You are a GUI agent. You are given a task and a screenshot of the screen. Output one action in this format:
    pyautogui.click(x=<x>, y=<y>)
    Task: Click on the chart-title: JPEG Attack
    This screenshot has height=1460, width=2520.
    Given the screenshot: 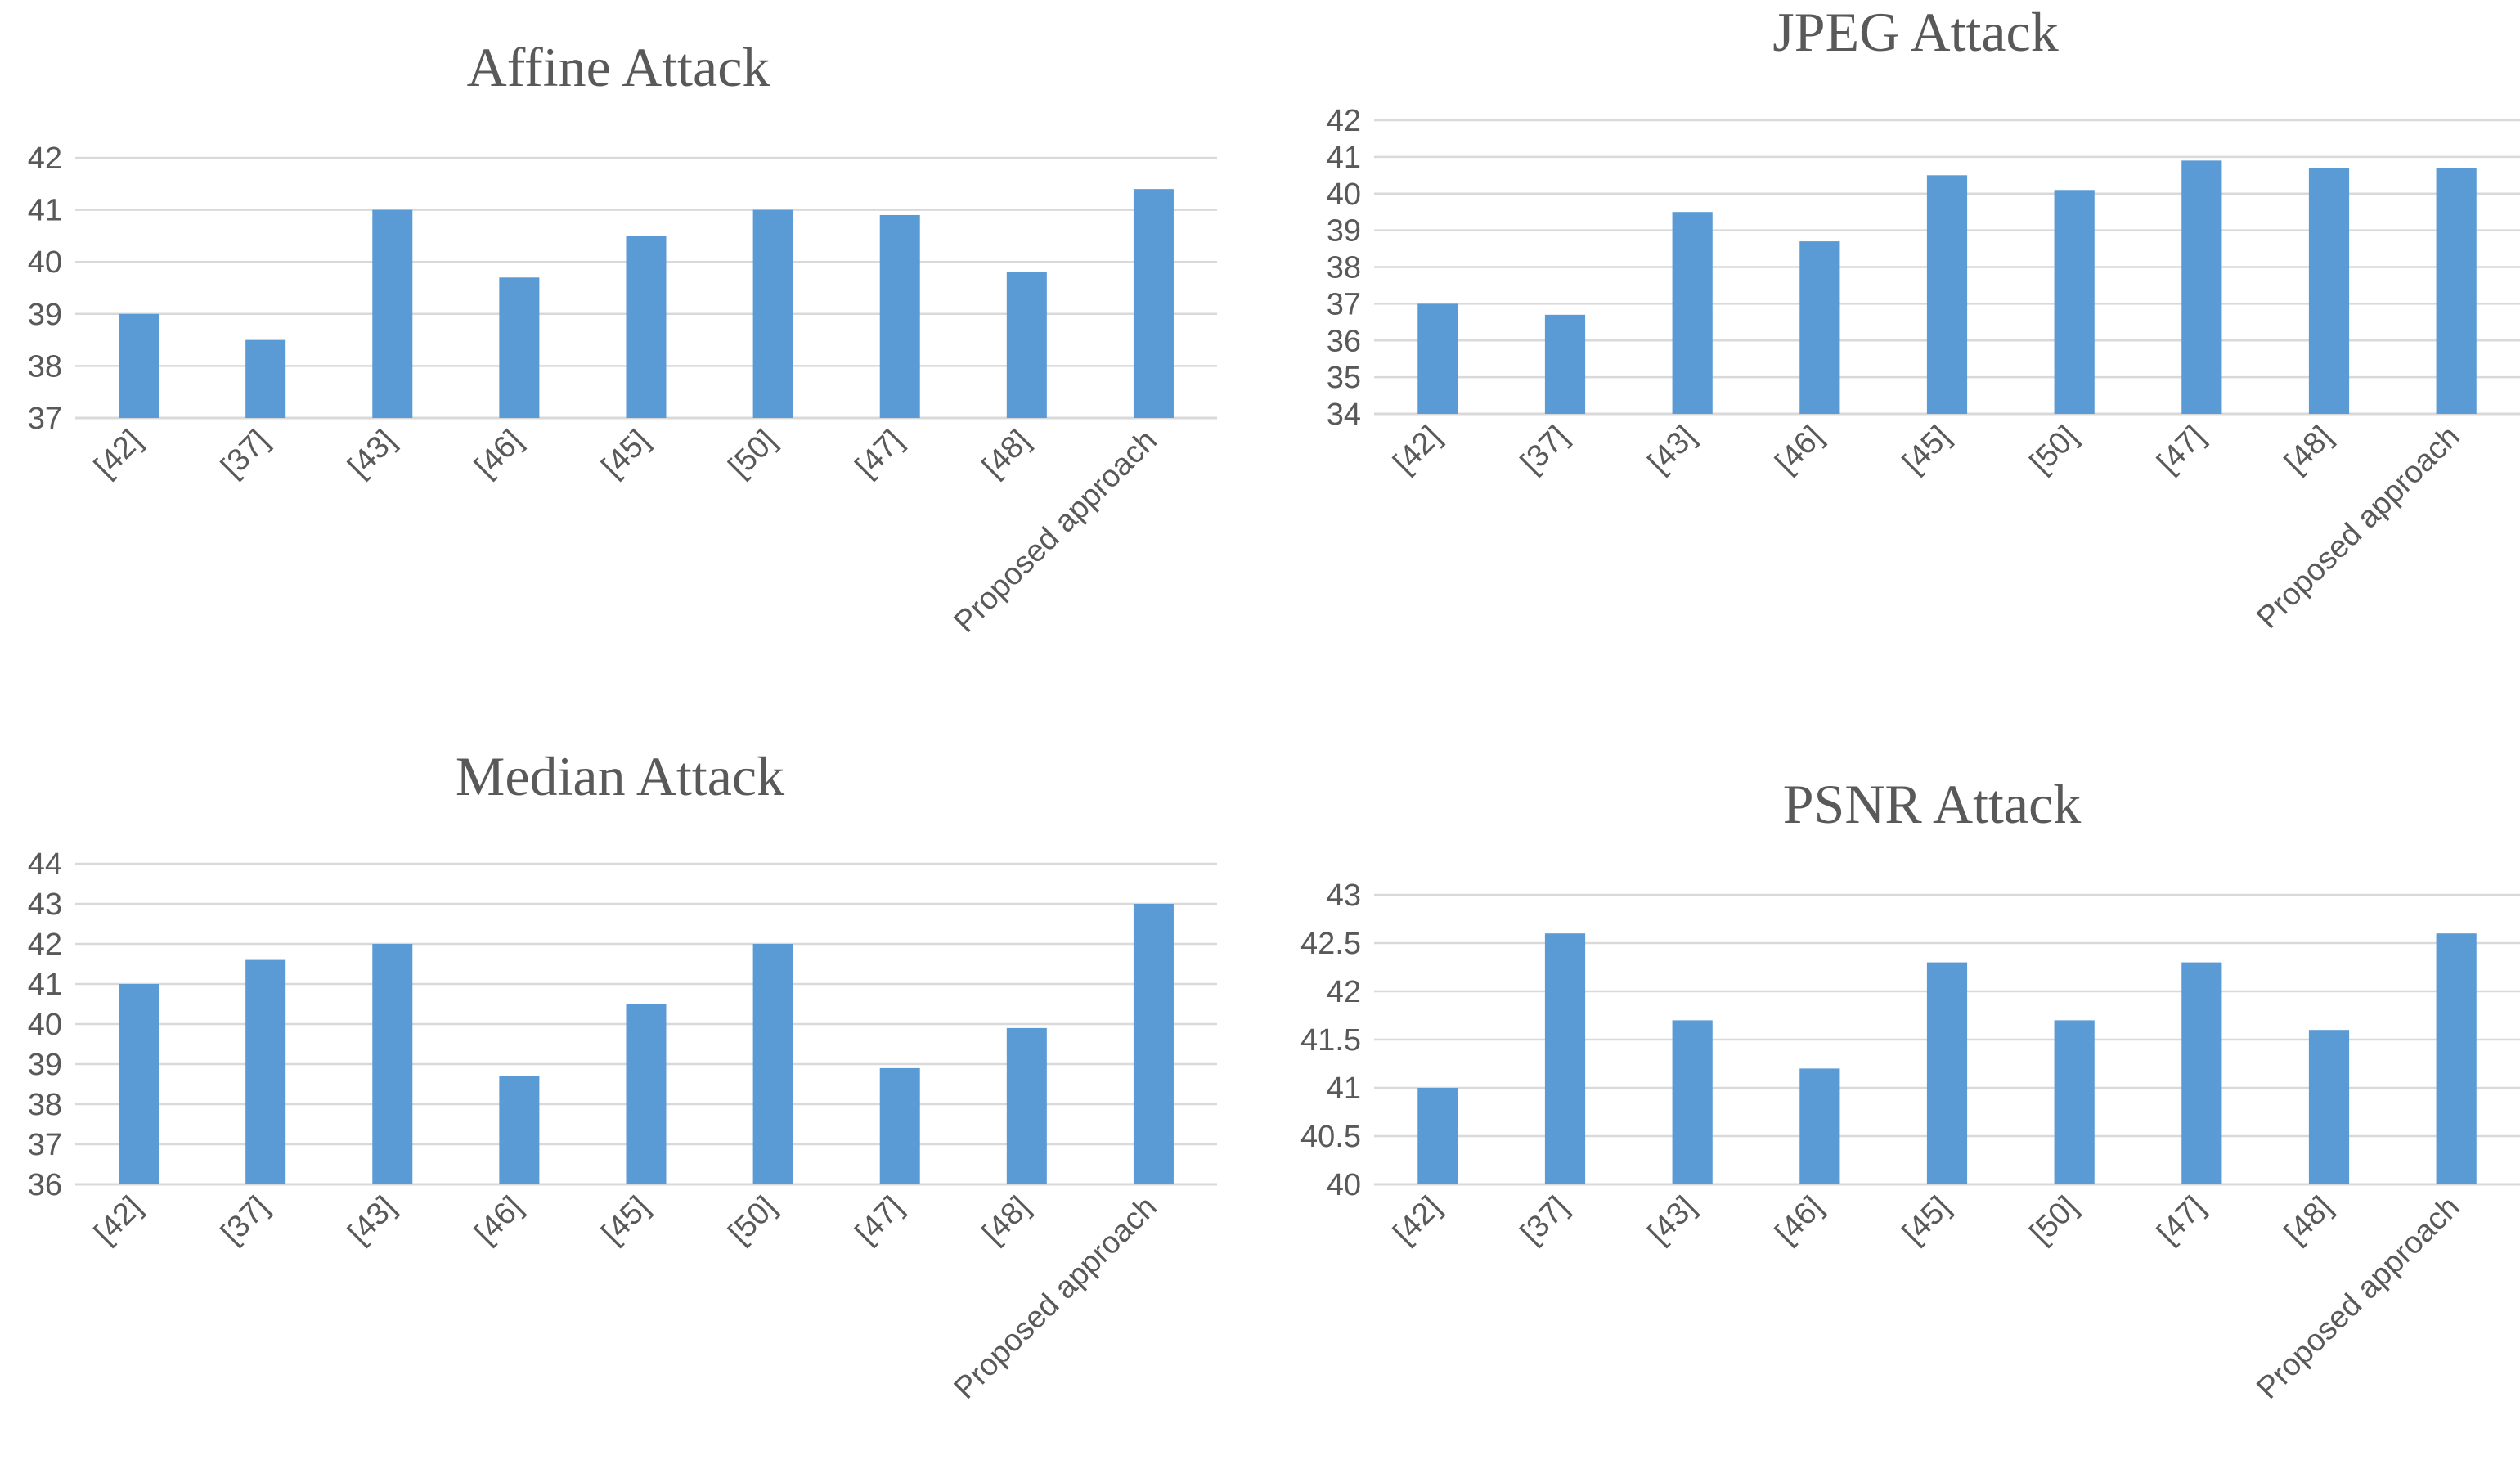 What is the action you would take?
    pyautogui.click(x=1915, y=32)
    